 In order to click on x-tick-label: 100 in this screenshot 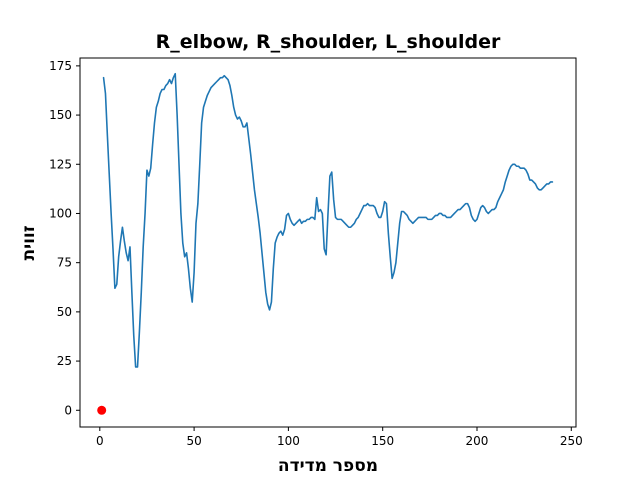, I will do `click(288, 441)`.